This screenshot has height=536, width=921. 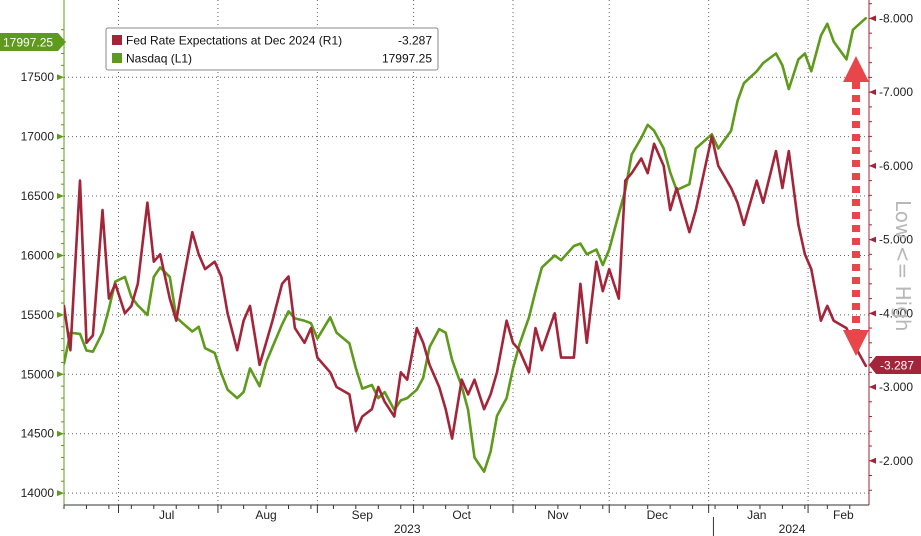 I want to click on left-tick-label: 17500, so click(x=38, y=77).